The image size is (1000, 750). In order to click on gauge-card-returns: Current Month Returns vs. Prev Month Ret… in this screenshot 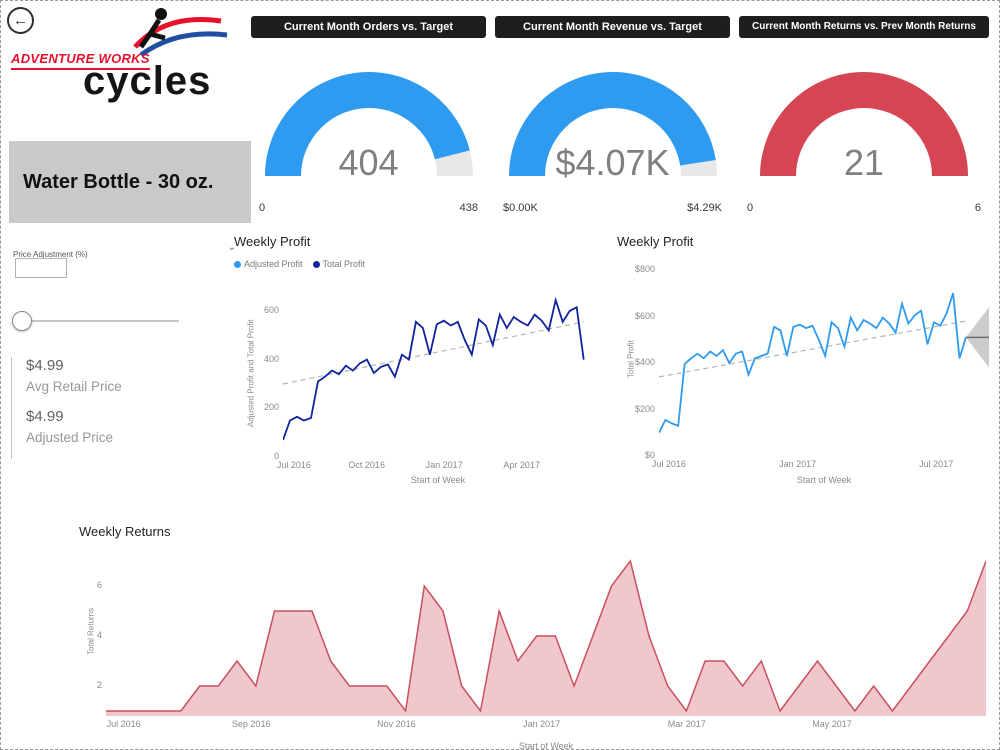, I will do `click(864, 119)`.